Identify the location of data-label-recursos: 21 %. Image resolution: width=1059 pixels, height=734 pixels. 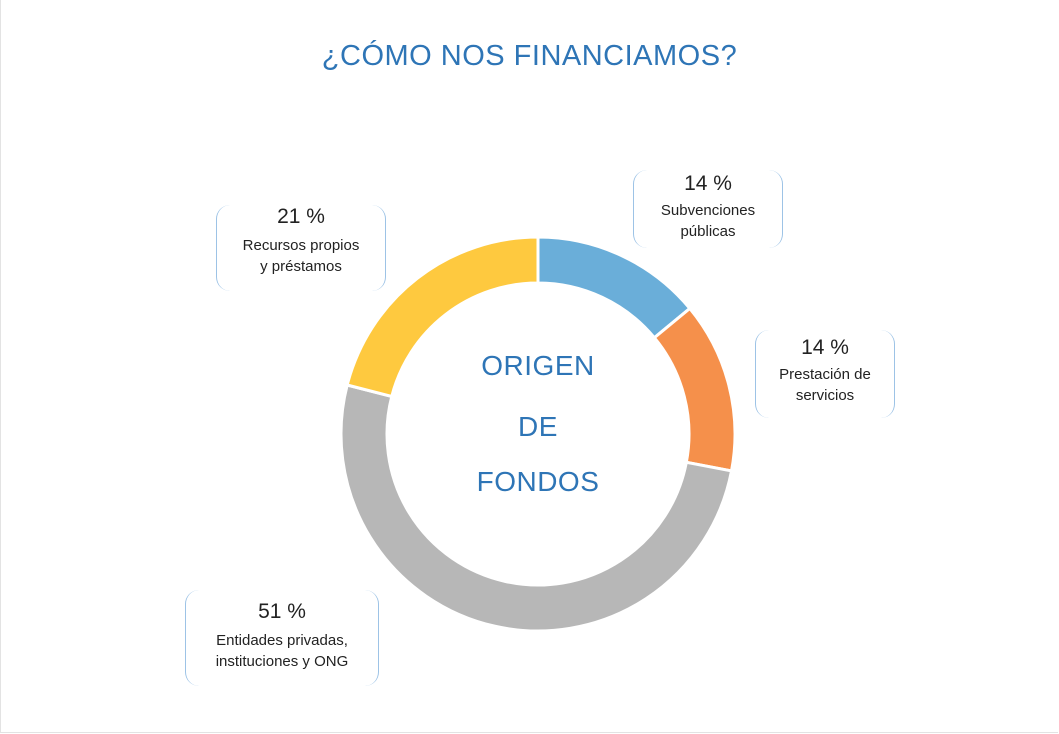
(301, 216).